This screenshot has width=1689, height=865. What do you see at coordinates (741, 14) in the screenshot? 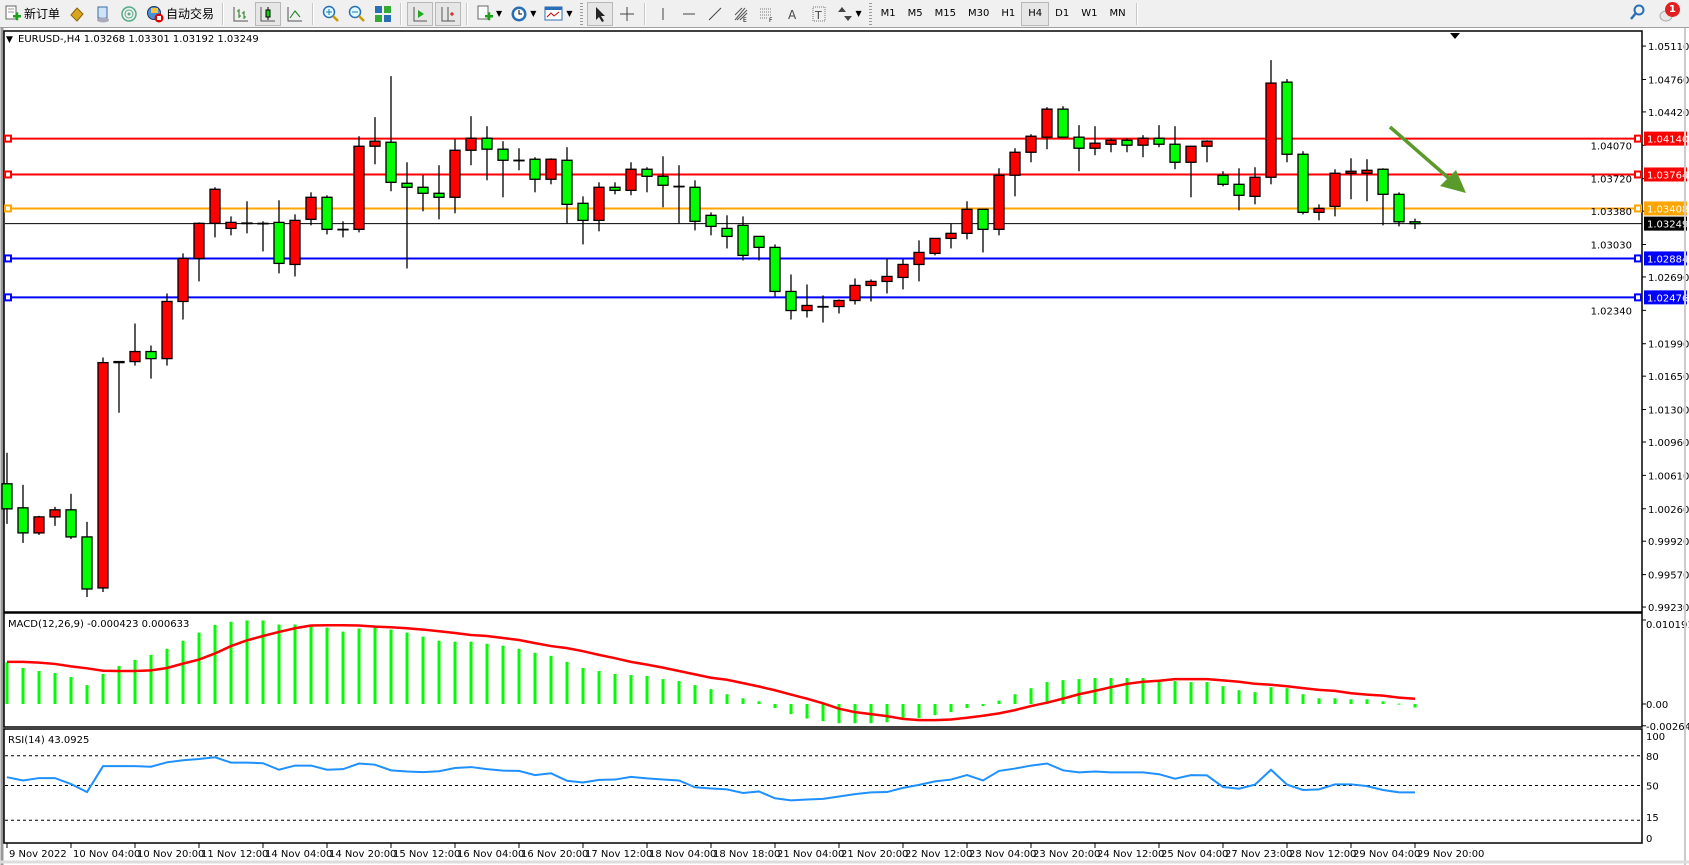
I see `fibonacci-fan-button: E` at bounding box center [741, 14].